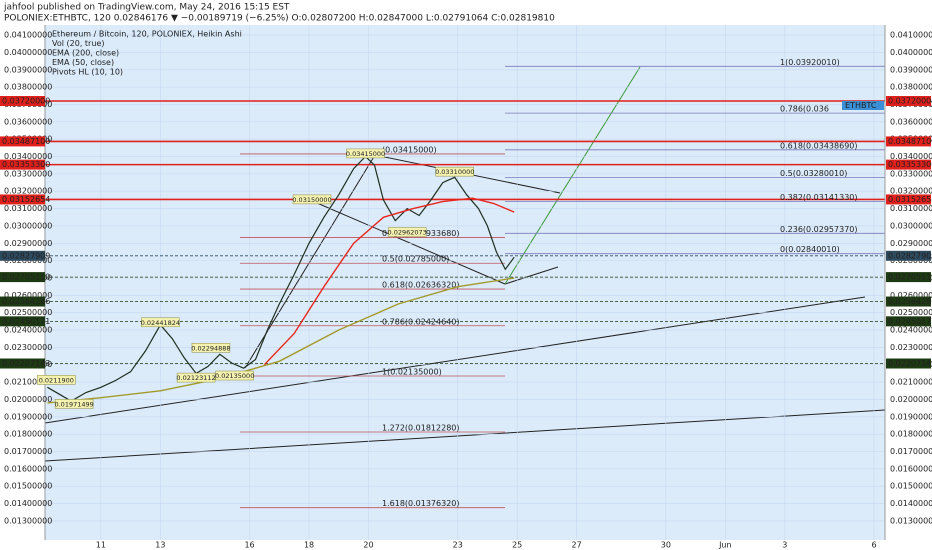 Image resolution: width=932 pixels, height=550 pixels. Describe the element at coordinates (309, 545) in the screenshot. I see `x-tick-label: 18` at that location.